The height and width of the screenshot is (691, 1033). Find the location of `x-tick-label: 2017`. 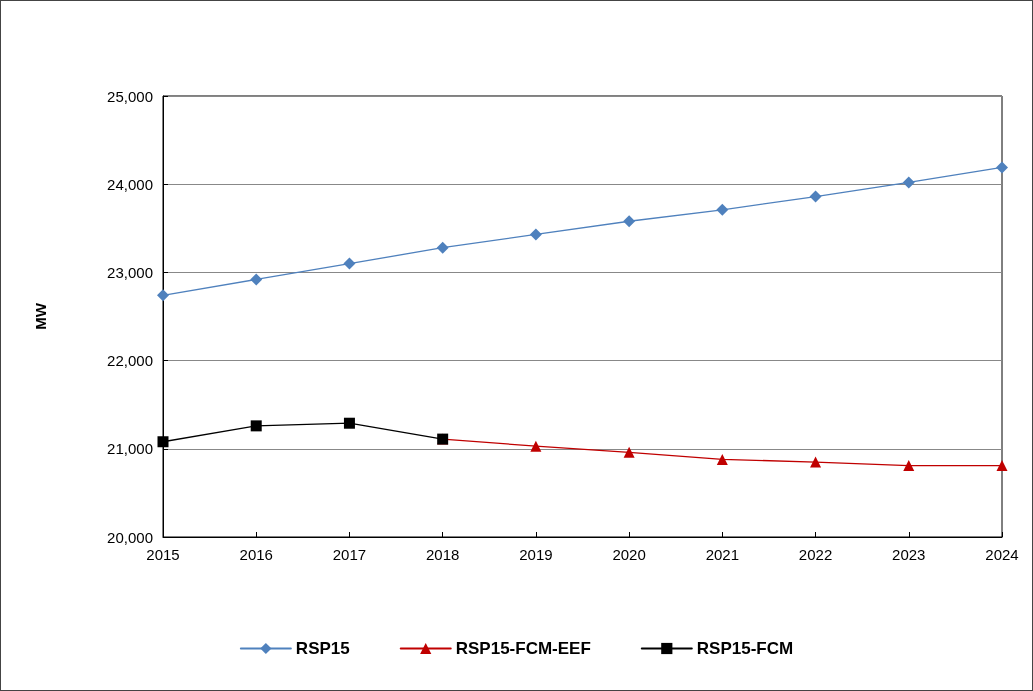

x-tick-label: 2017 is located at coordinates (349, 554).